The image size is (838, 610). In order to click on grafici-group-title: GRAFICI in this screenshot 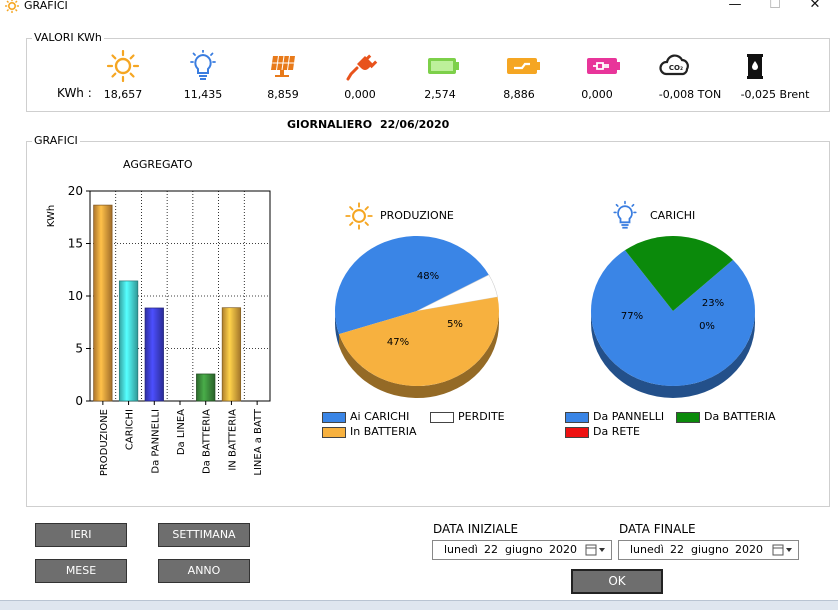, I will do `click(56, 140)`.